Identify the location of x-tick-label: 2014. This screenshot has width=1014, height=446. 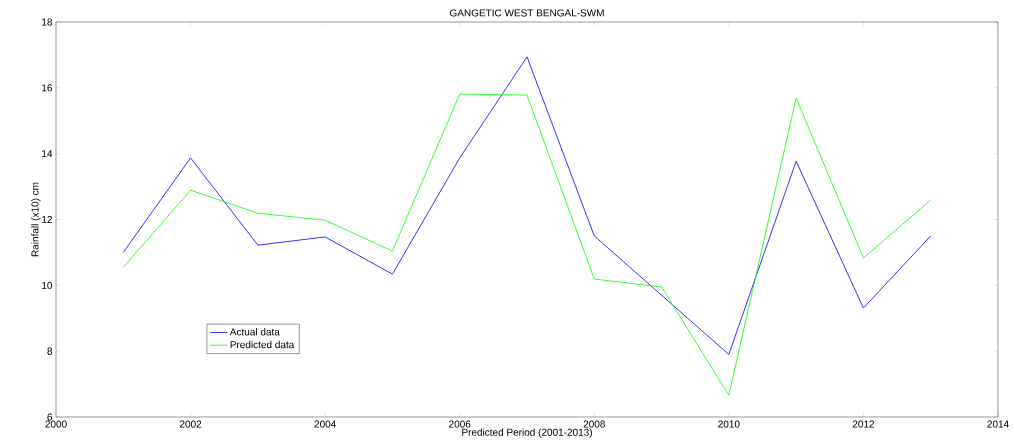
(998, 424).